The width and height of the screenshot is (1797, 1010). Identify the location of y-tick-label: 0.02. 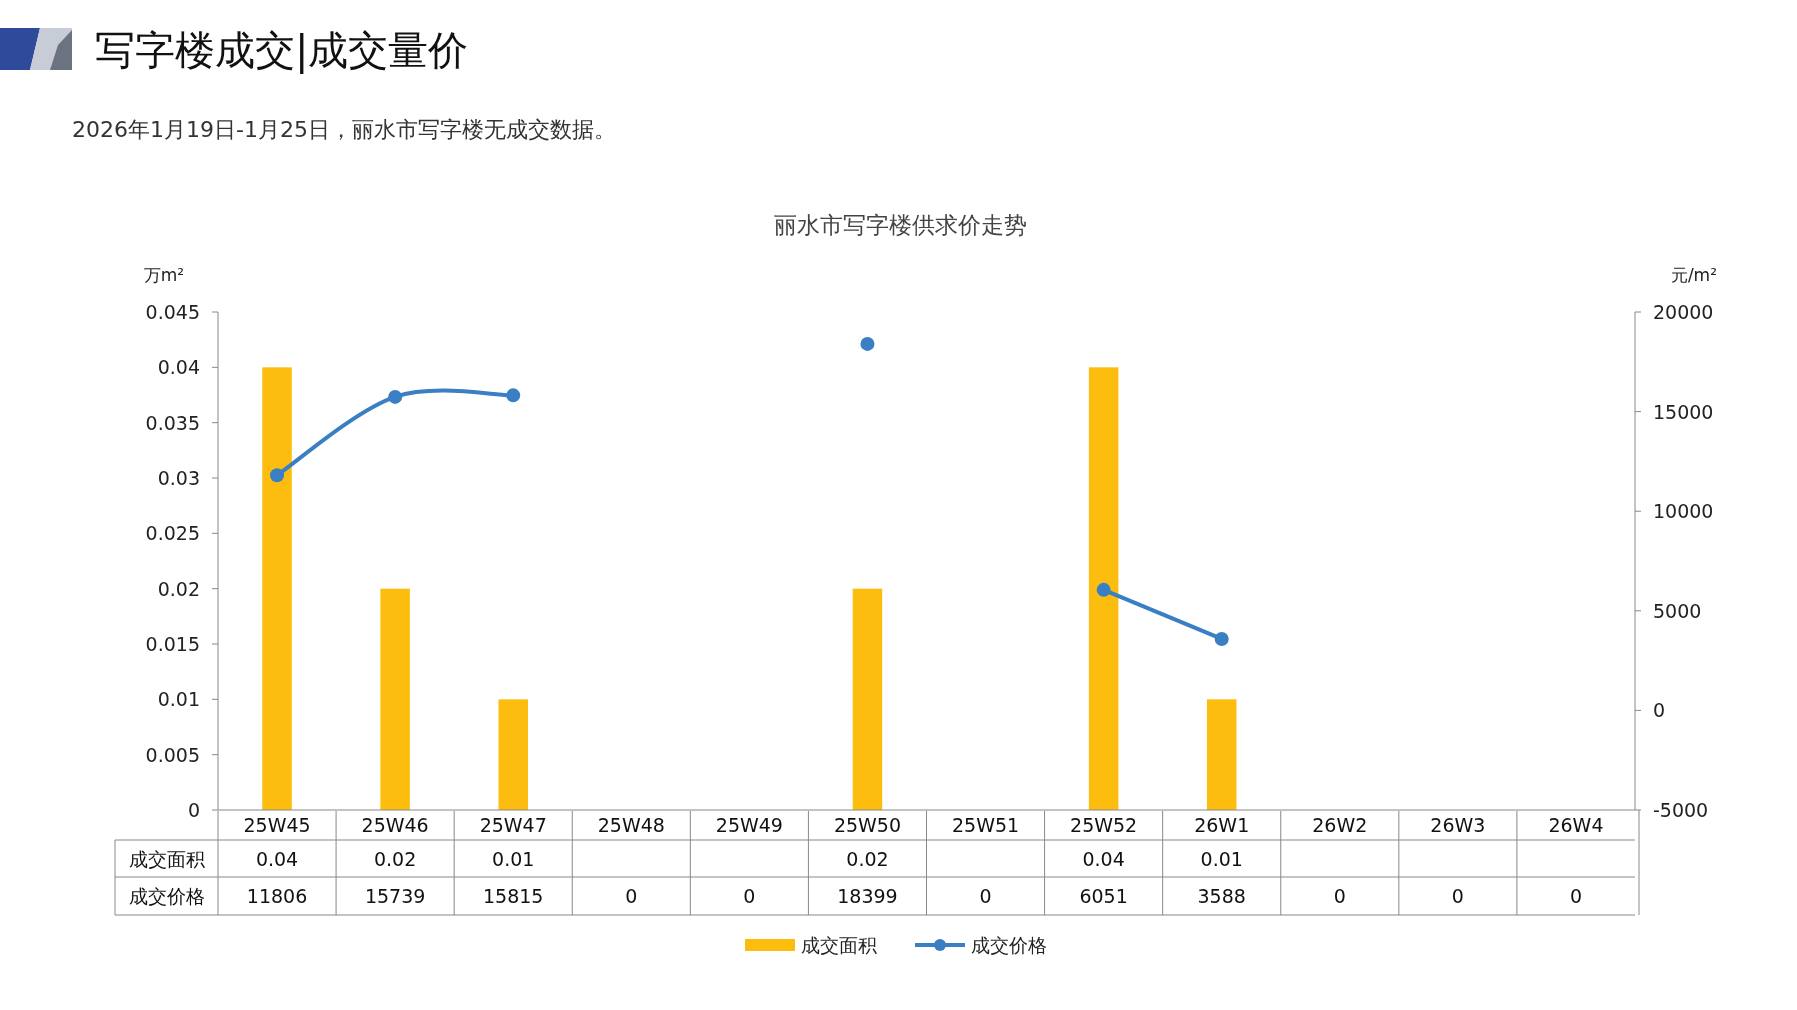
(178, 588).